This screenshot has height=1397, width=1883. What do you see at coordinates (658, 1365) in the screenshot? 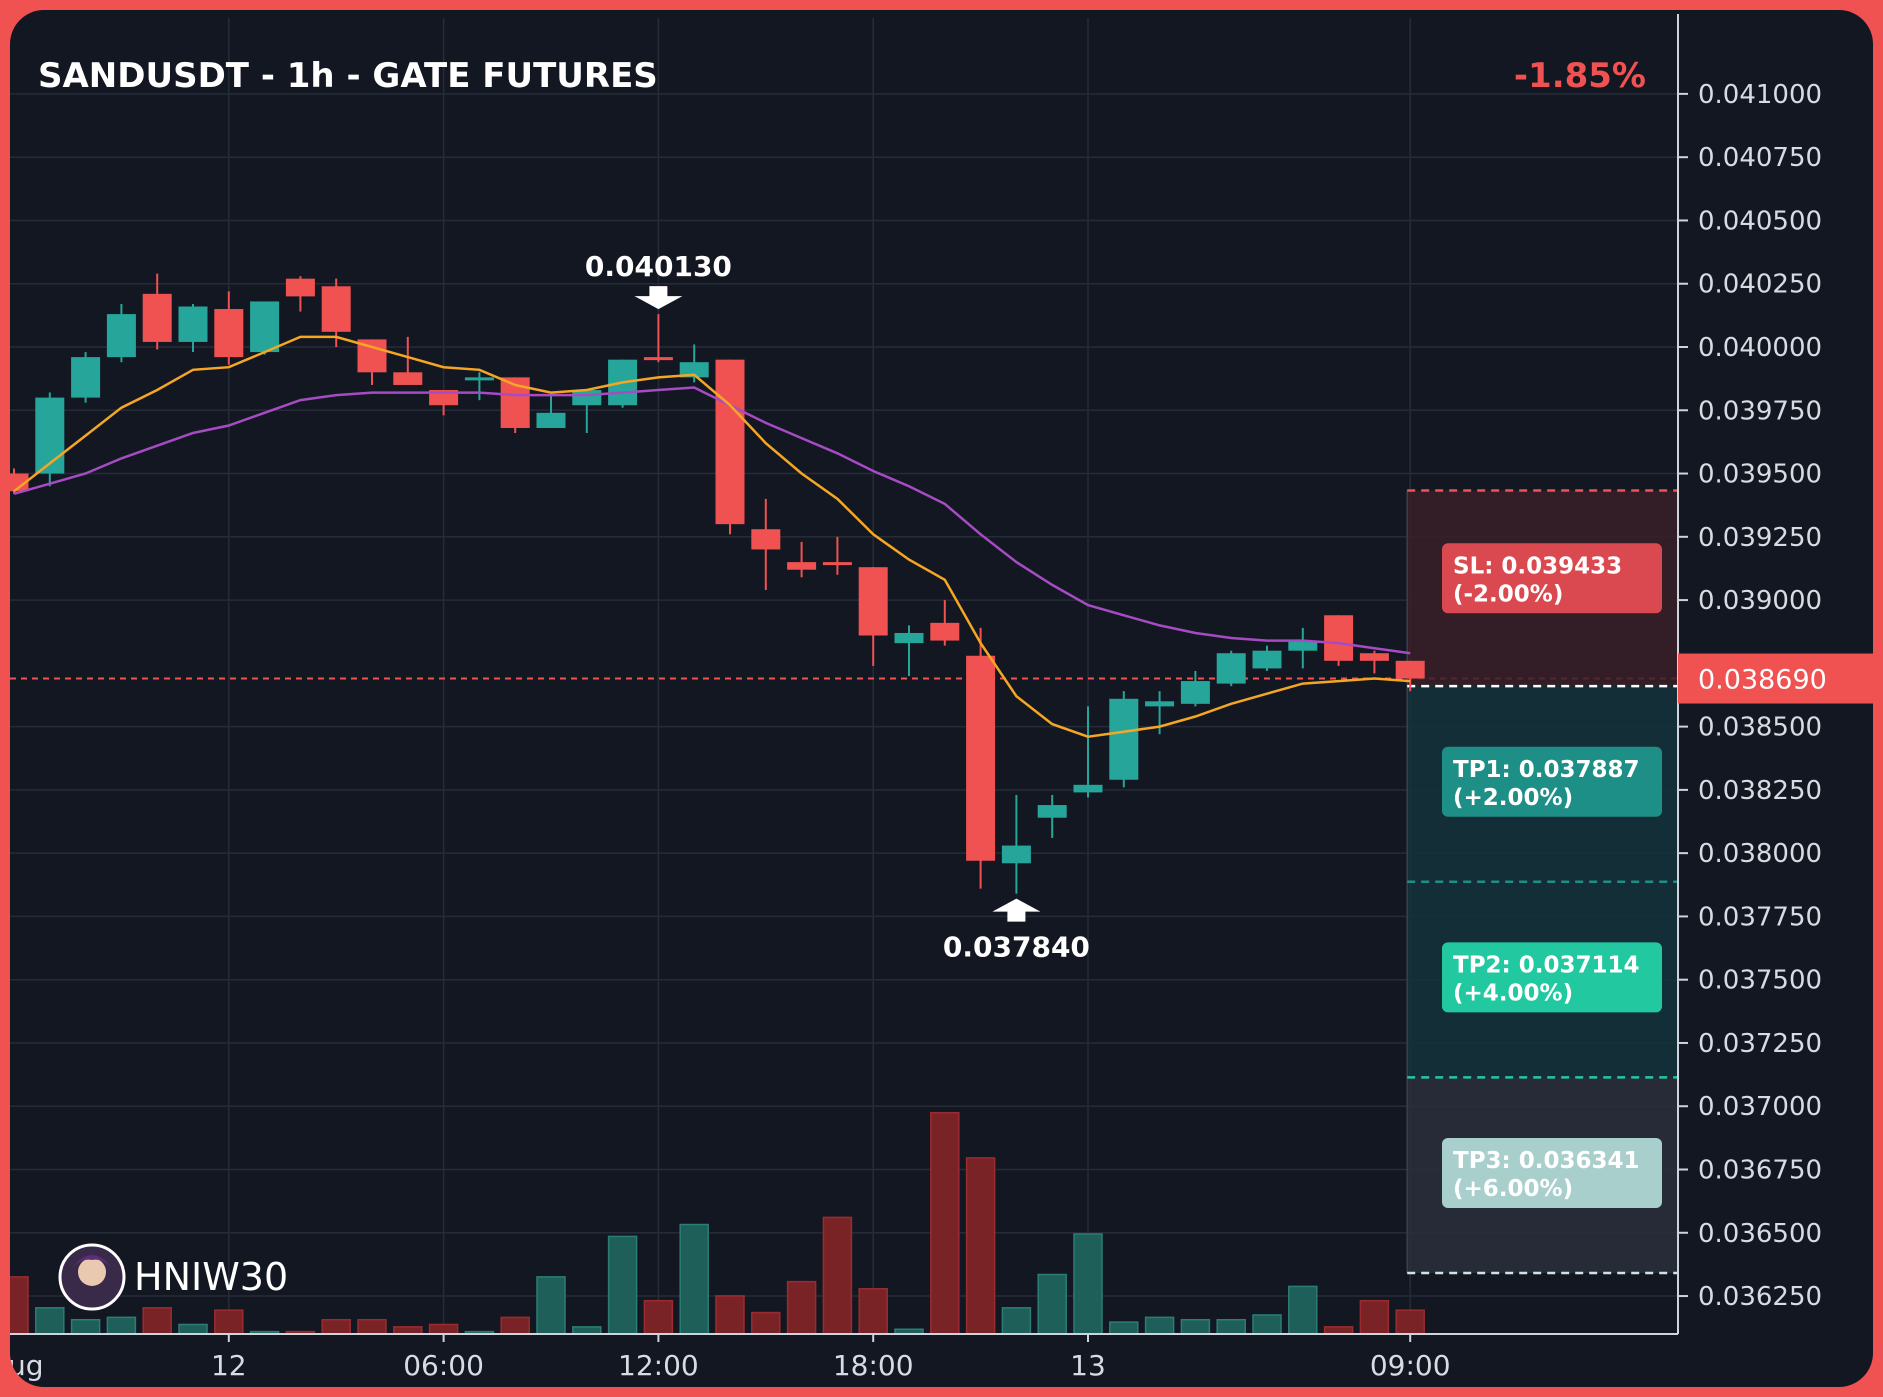
I see `x-tick-label: 12:00` at bounding box center [658, 1365].